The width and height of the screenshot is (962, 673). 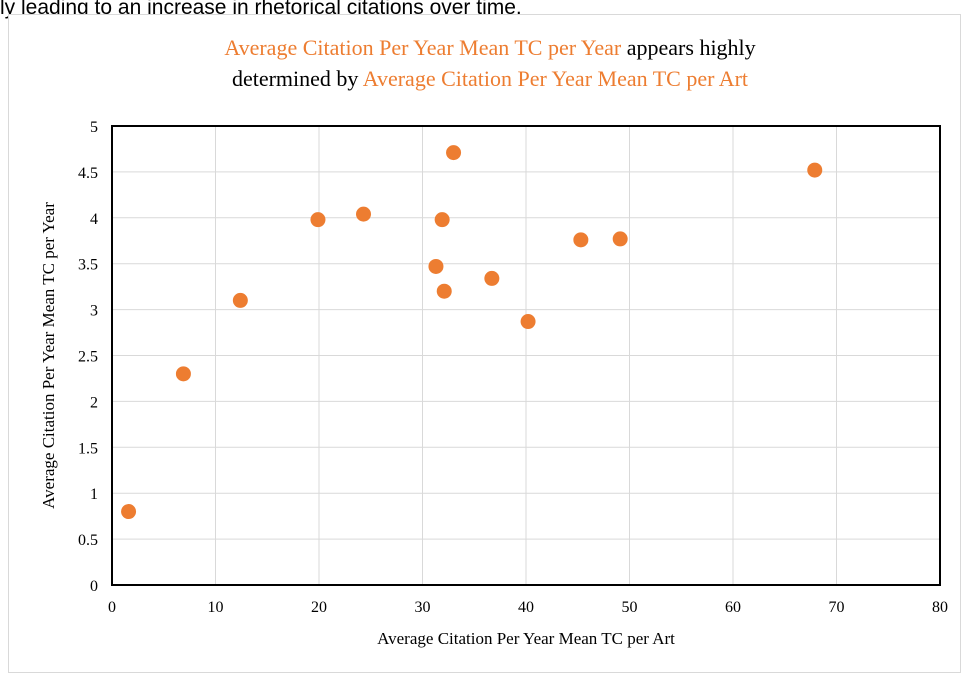 I want to click on x-tick-label: 20, so click(x=319, y=607).